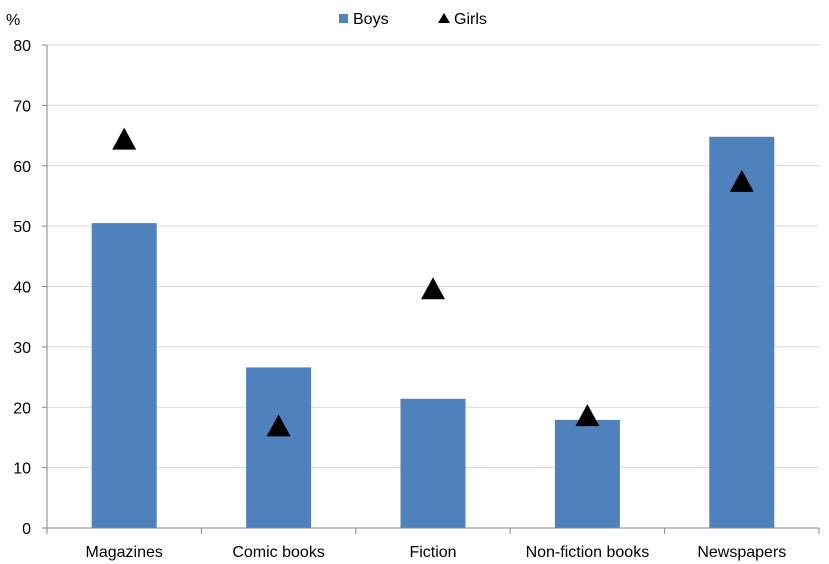 The image size is (829, 564). I want to click on y-unit-label: %, so click(13, 20).